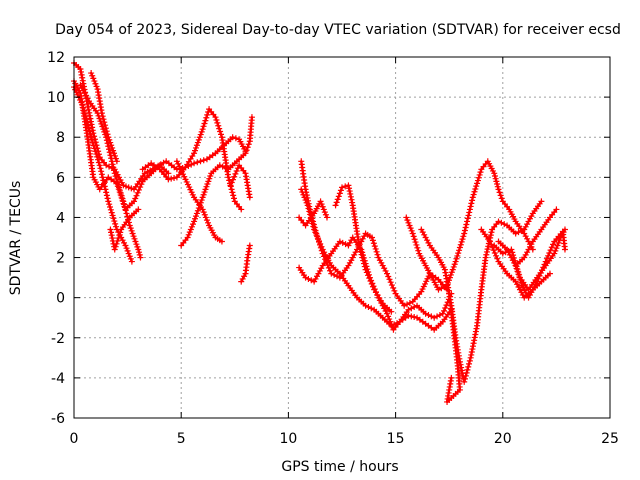 The image size is (640, 480). Describe the element at coordinates (60, 178) in the screenshot. I see `y-tick-label: 6` at that location.